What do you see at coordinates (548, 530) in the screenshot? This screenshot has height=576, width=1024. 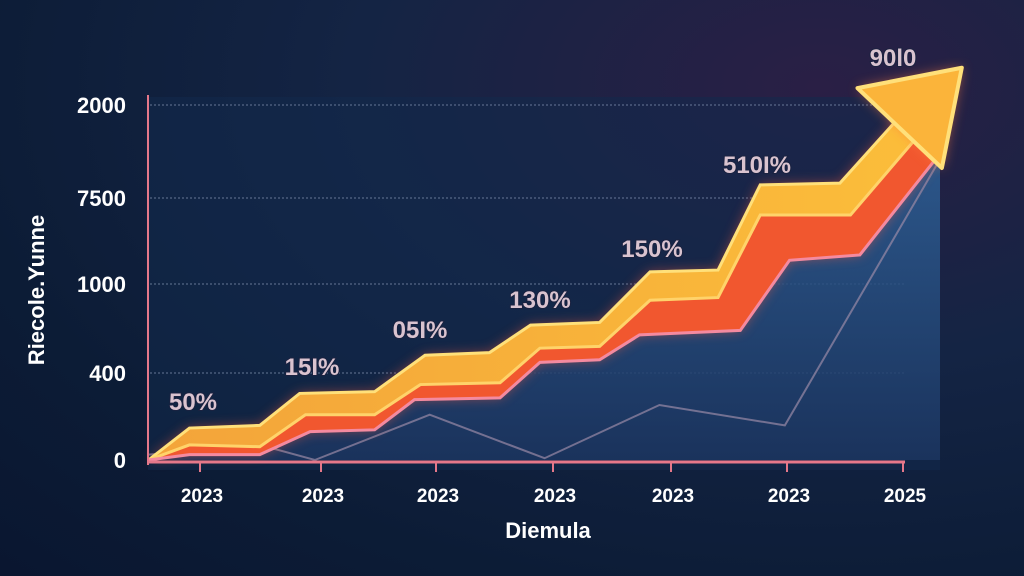 I see `x-axis-label: Diemula` at bounding box center [548, 530].